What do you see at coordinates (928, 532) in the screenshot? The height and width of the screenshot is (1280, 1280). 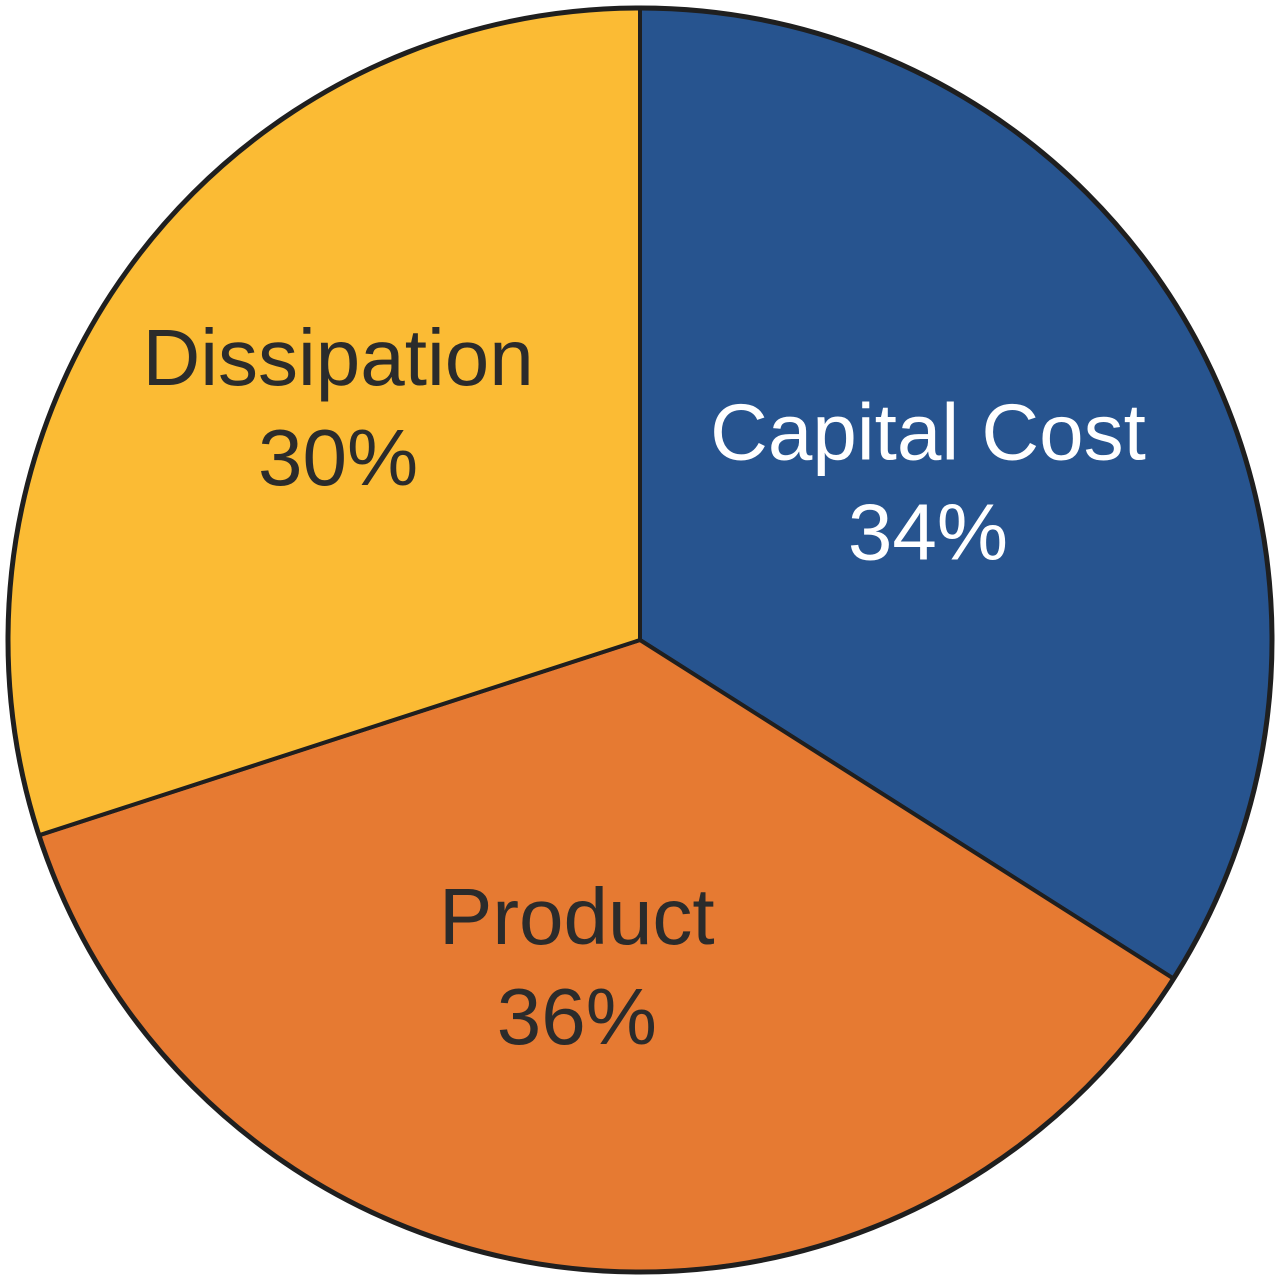 I see `slice-value-label: 34%` at bounding box center [928, 532].